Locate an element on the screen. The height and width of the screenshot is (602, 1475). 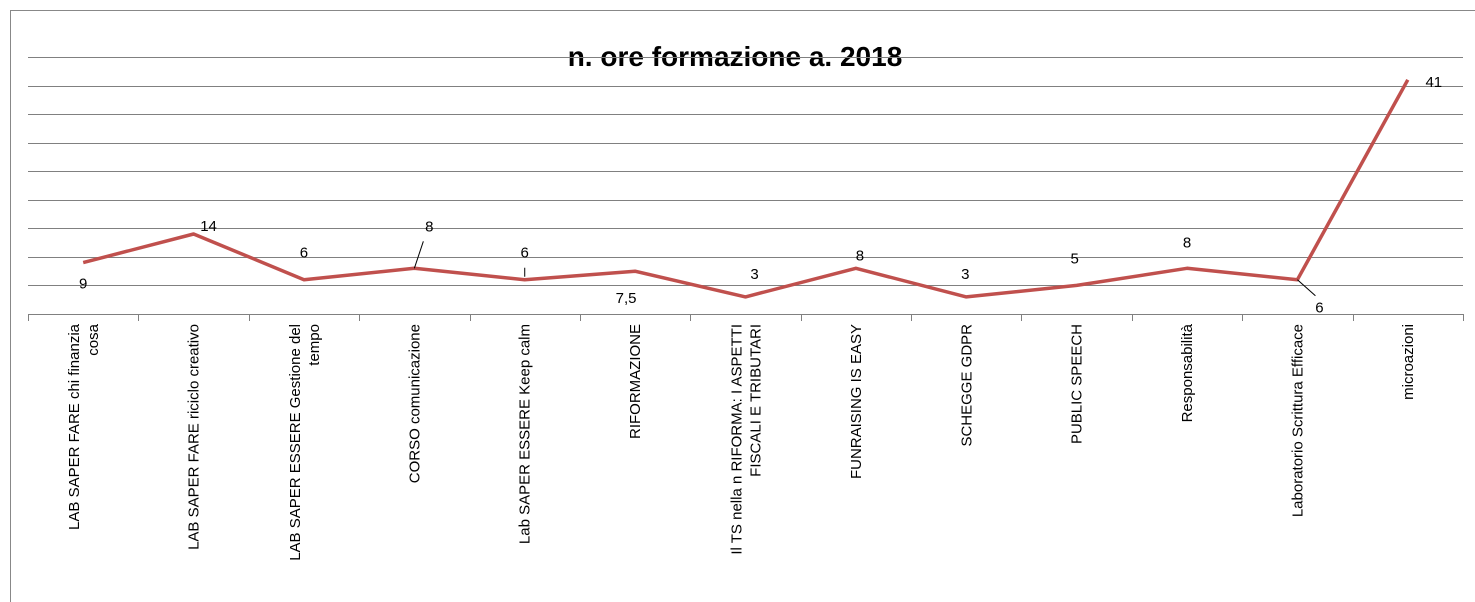
x-tick-label: FUNRAISING IS EASY is located at coordinates (856, 401).